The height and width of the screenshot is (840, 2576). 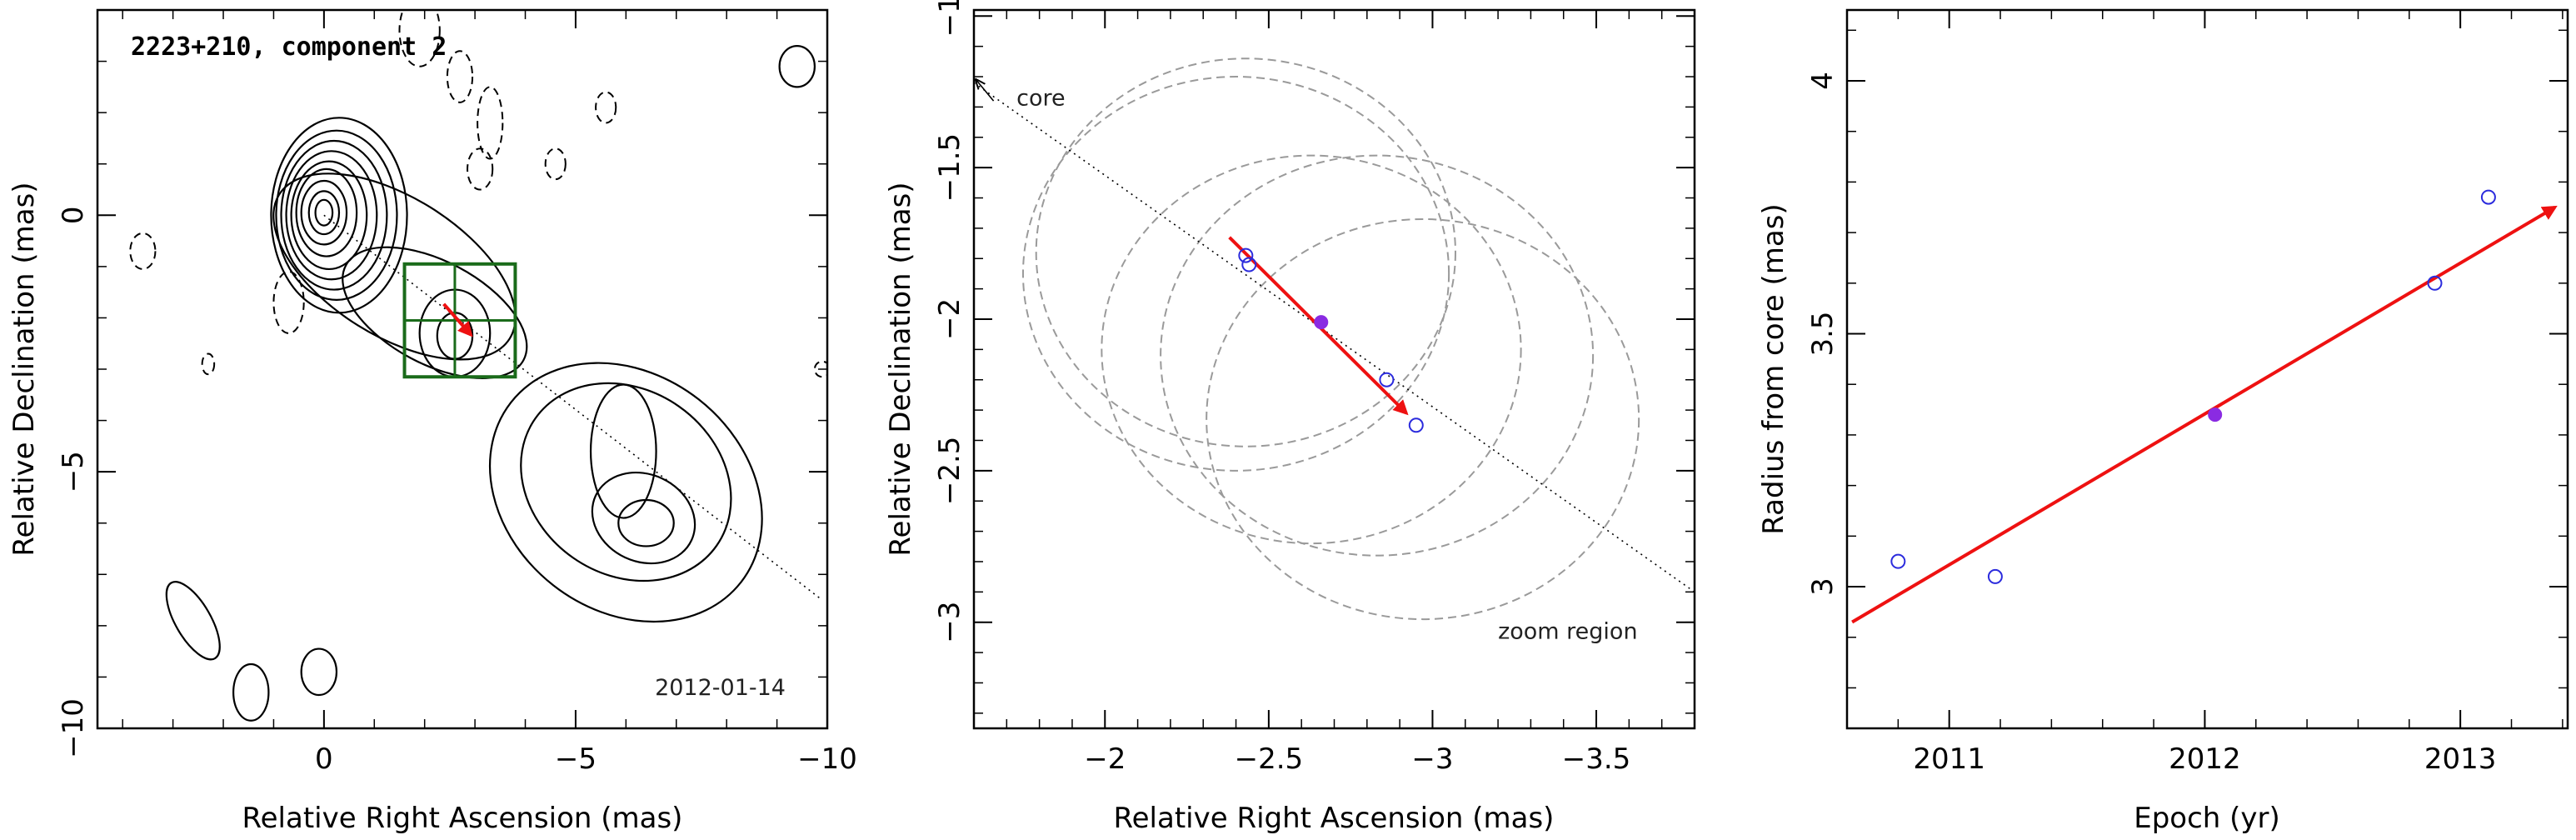 What do you see at coordinates (2205, 759) in the screenshot?
I see `x-tick-label: 2012` at bounding box center [2205, 759].